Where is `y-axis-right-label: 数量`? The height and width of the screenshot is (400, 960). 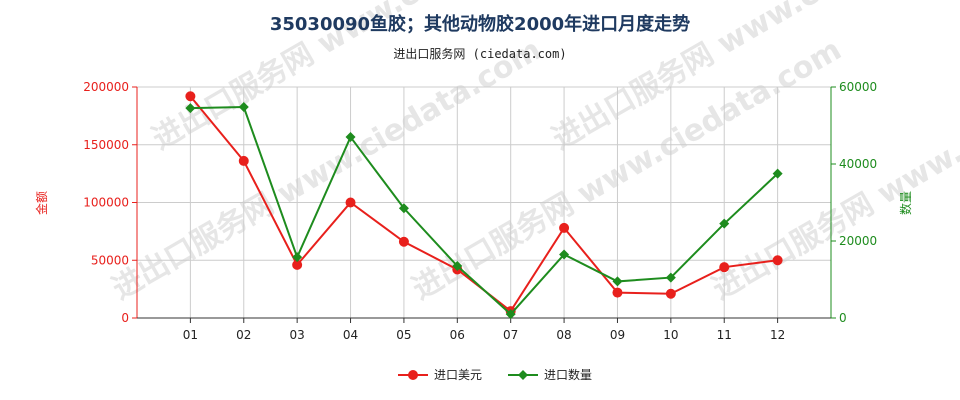
y-axis-right-label: 数量 is located at coordinates (905, 203).